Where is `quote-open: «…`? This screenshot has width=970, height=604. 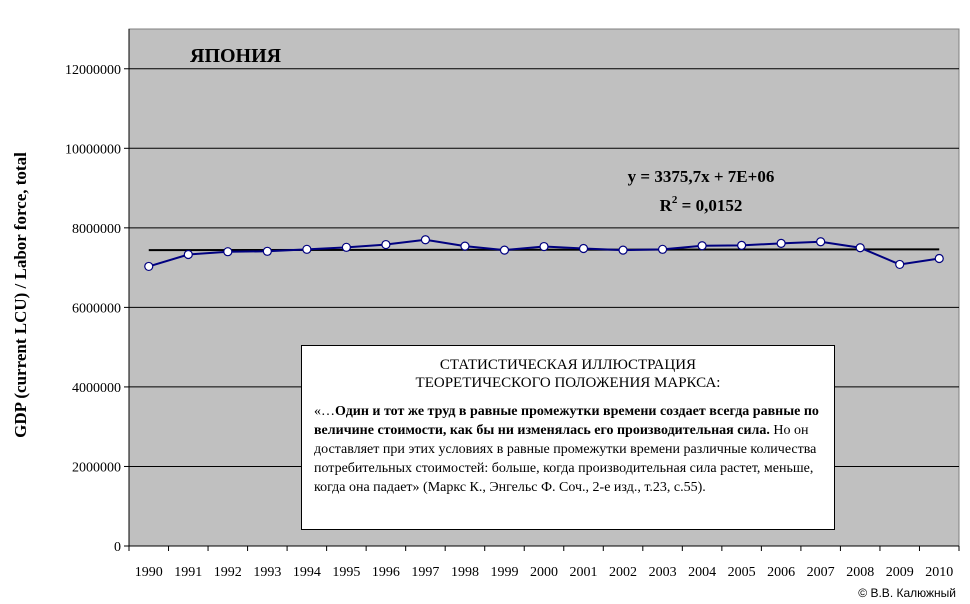
quote-open: «… is located at coordinates (324, 411).